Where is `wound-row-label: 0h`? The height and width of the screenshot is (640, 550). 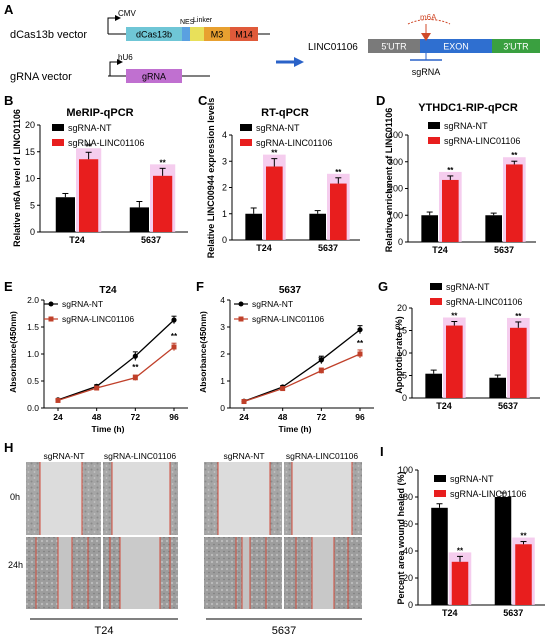
wound-row-label: 0h is located at coordinates (15, 497).